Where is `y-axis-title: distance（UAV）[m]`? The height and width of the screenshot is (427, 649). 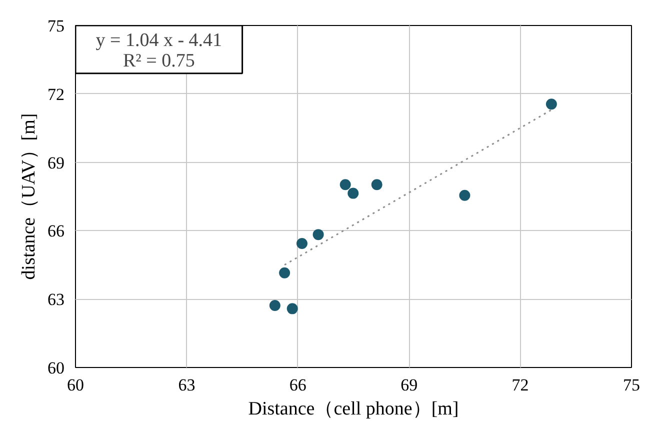 y-axis-title: distance（UAV）[m] is located at coordinates (29, 196).